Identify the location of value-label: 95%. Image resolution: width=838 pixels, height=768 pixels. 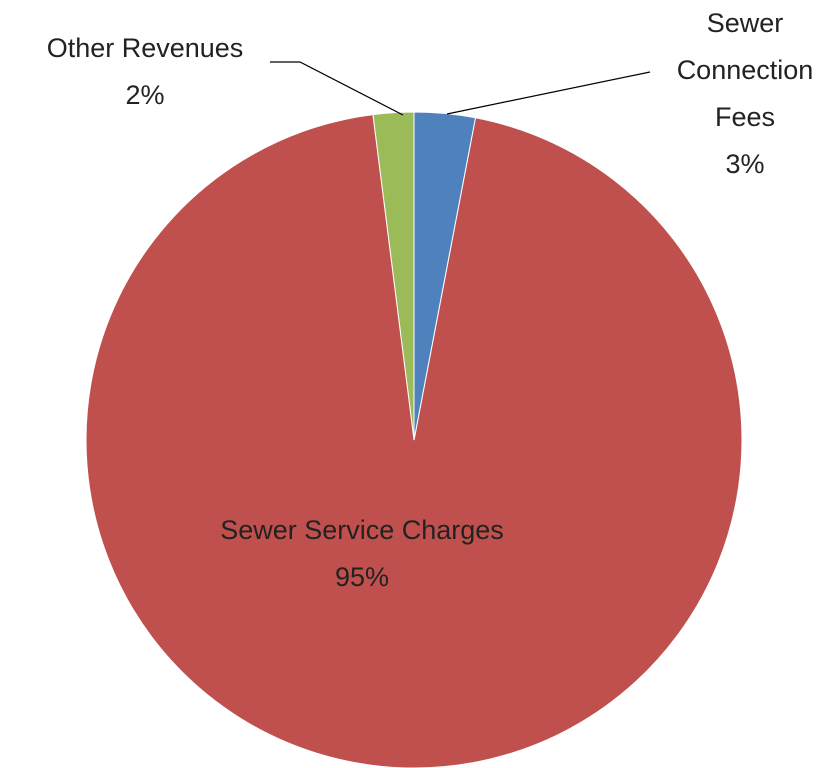
(362, 577).